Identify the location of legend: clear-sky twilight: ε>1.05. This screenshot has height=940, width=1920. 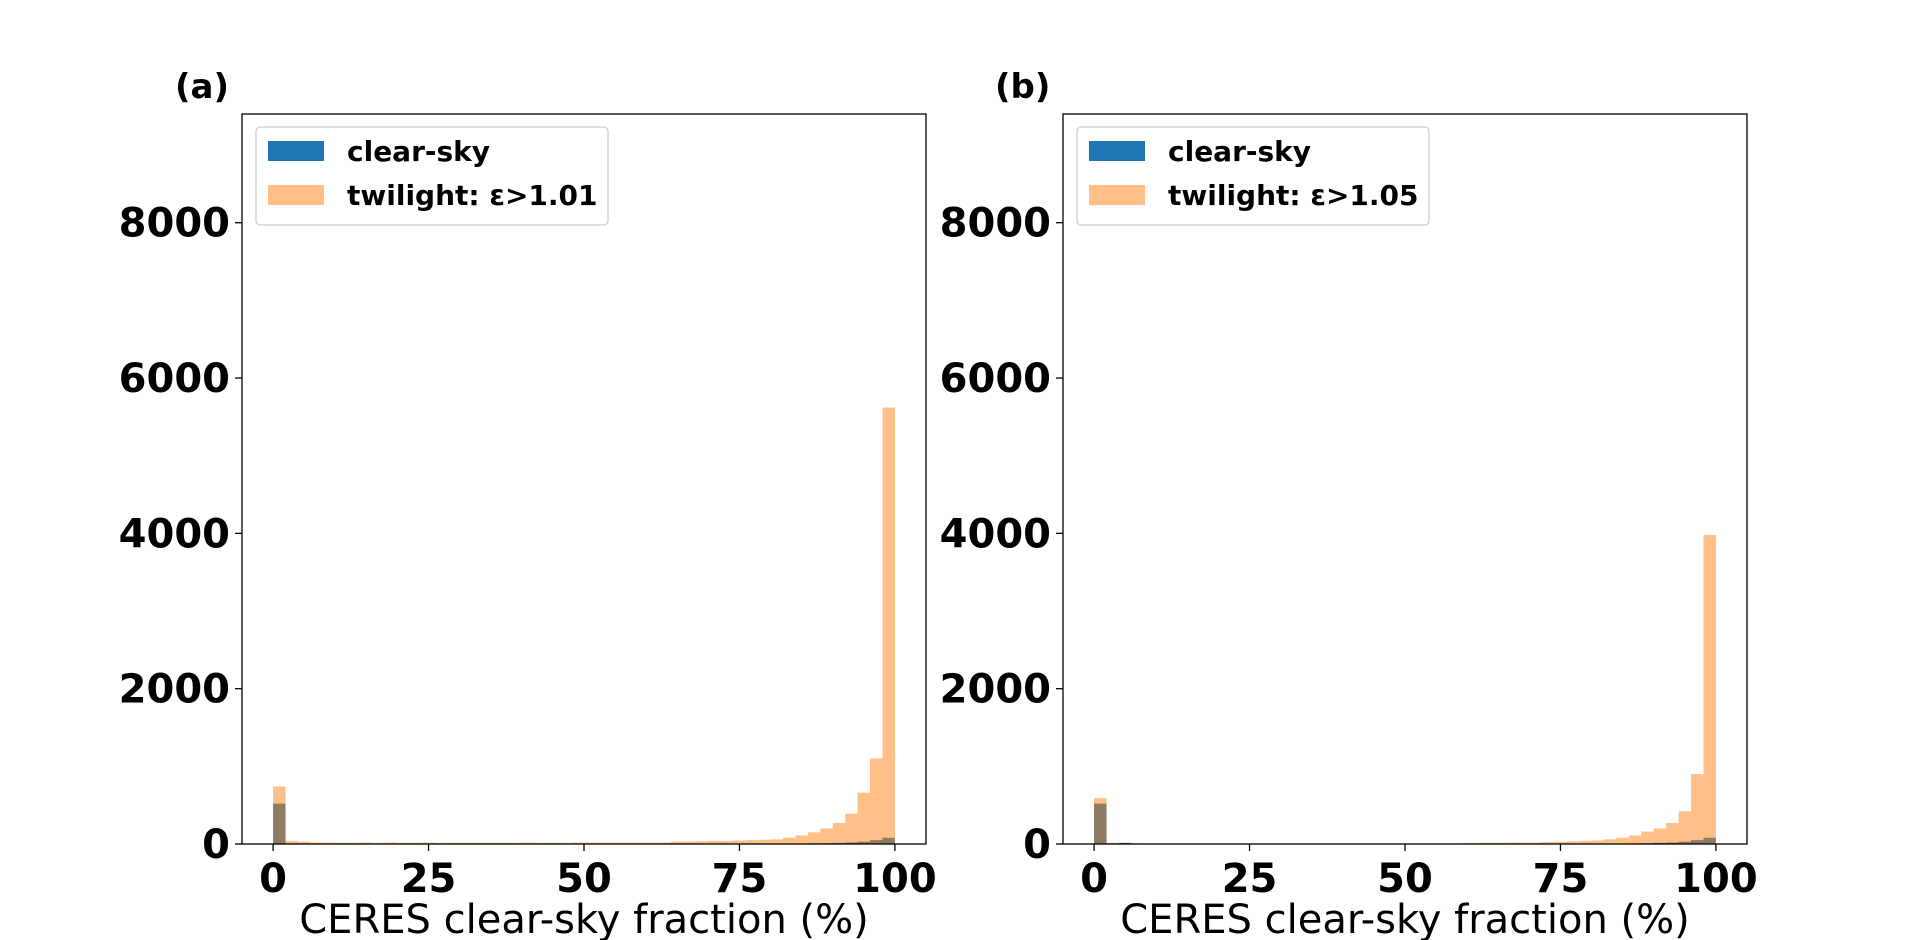
(1253, 176).